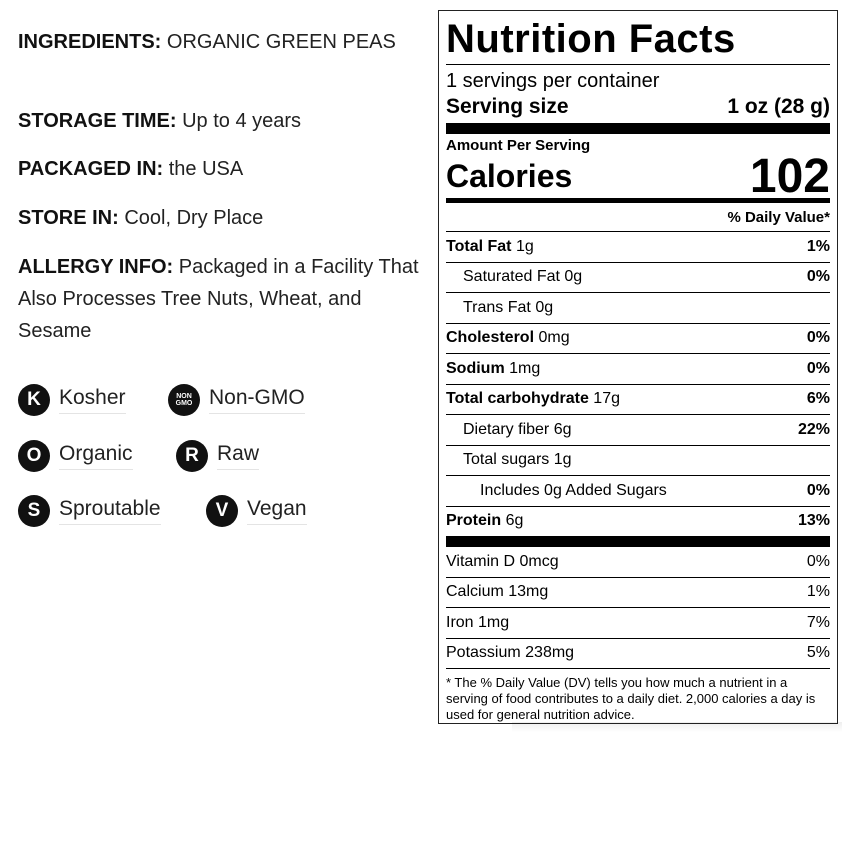 This screenshot has width=850, height=847. Describe the element at coordinates (75, 456) in the screenshot. I see `badge: O Organic` at that location.